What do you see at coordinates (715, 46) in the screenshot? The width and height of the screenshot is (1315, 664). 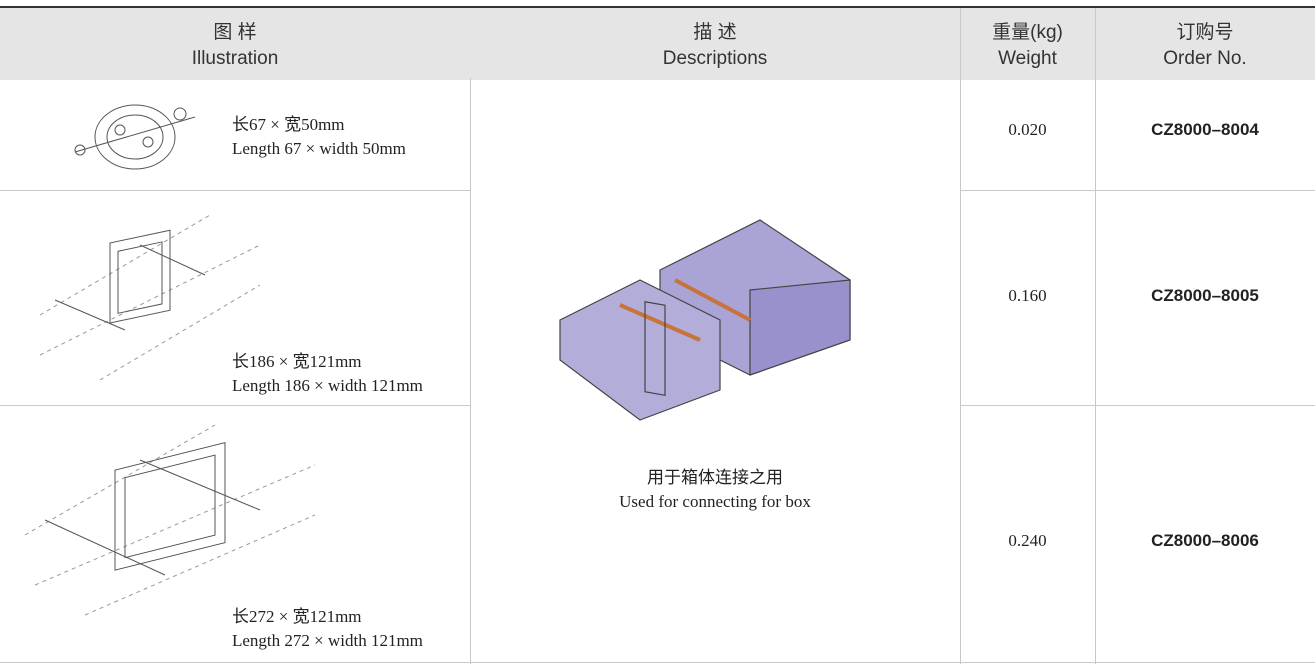 I see `header-cell: 描 述 Descriptions` at bounding box center [715, 46].